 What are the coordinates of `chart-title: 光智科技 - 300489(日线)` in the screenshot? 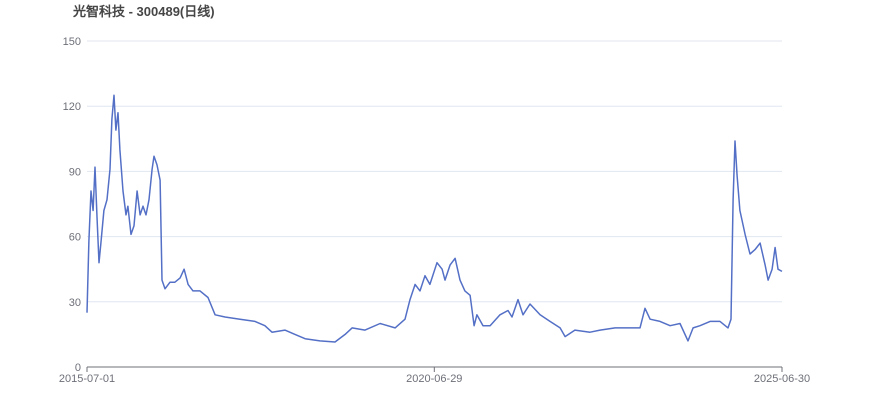 It's located at (144, 11).